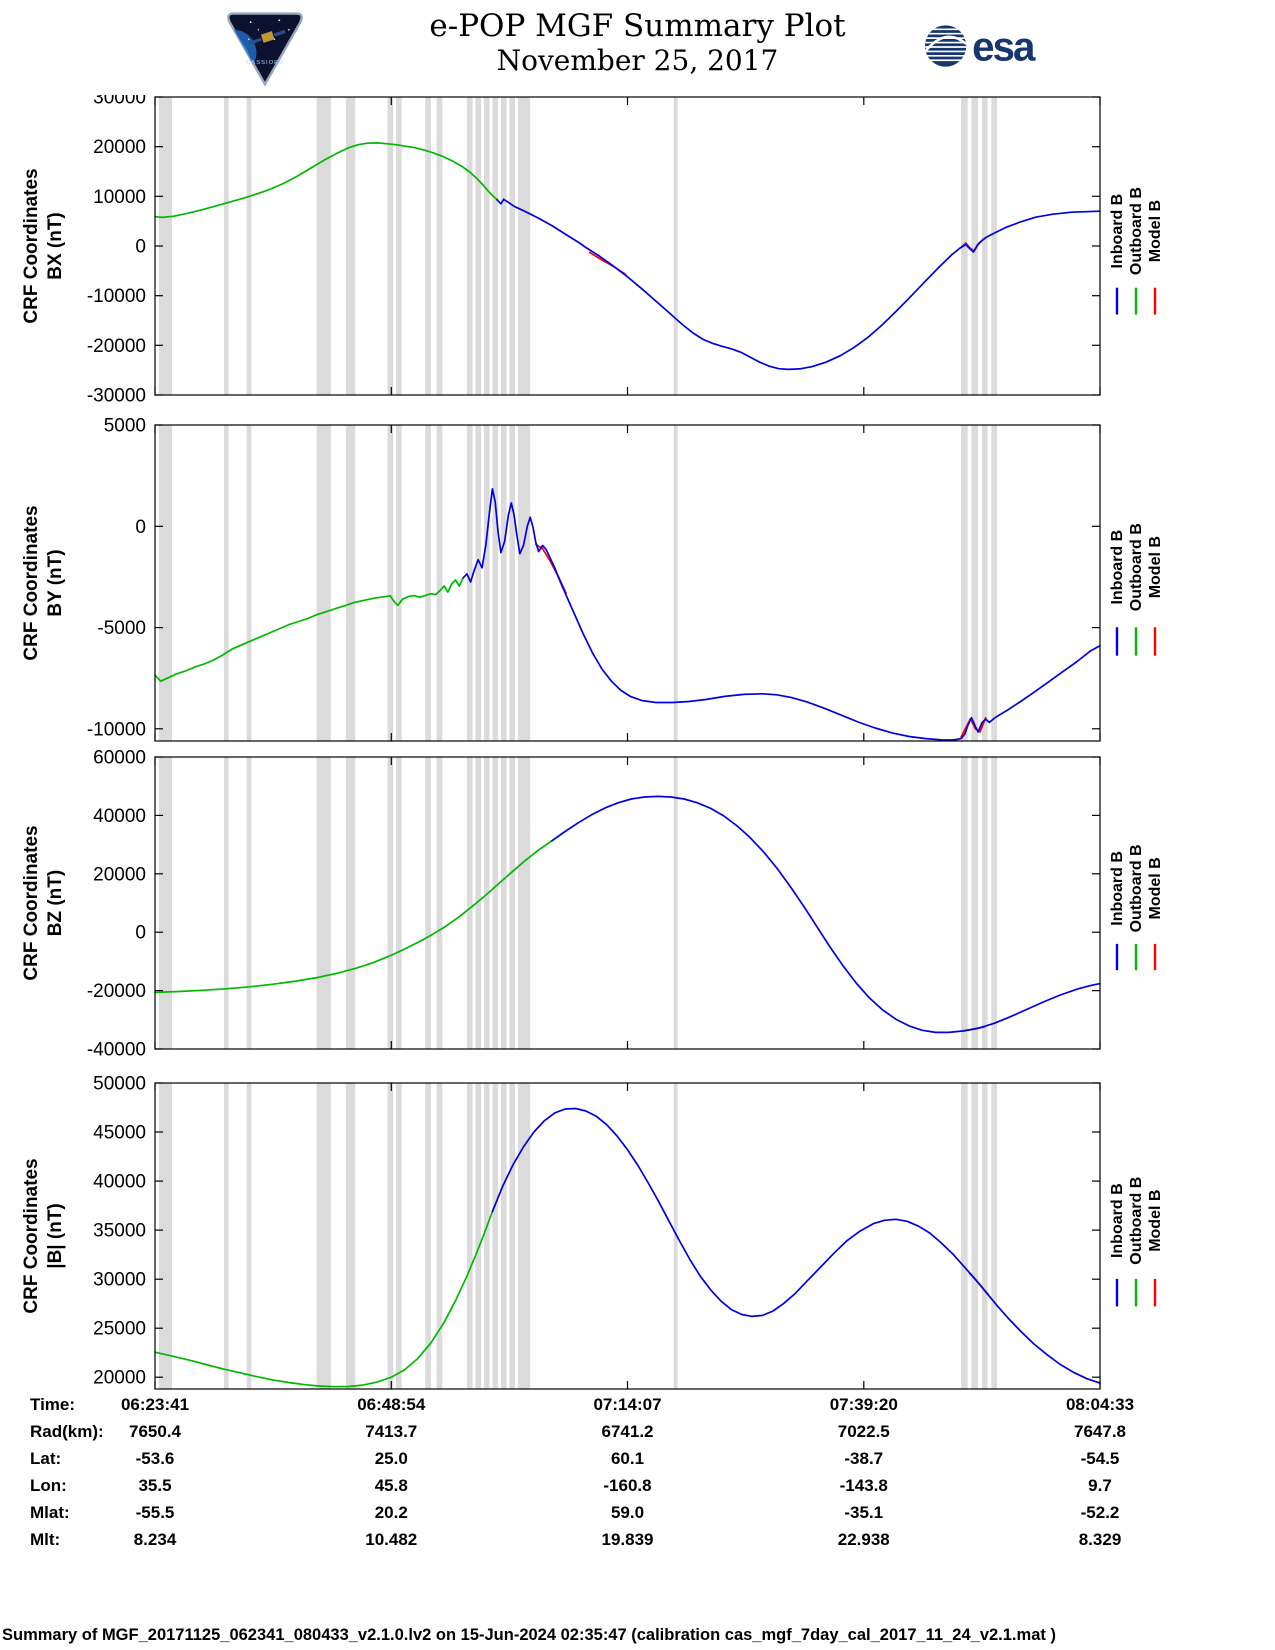  I want to click on y-tick-label: -10000, so click(116, 296).